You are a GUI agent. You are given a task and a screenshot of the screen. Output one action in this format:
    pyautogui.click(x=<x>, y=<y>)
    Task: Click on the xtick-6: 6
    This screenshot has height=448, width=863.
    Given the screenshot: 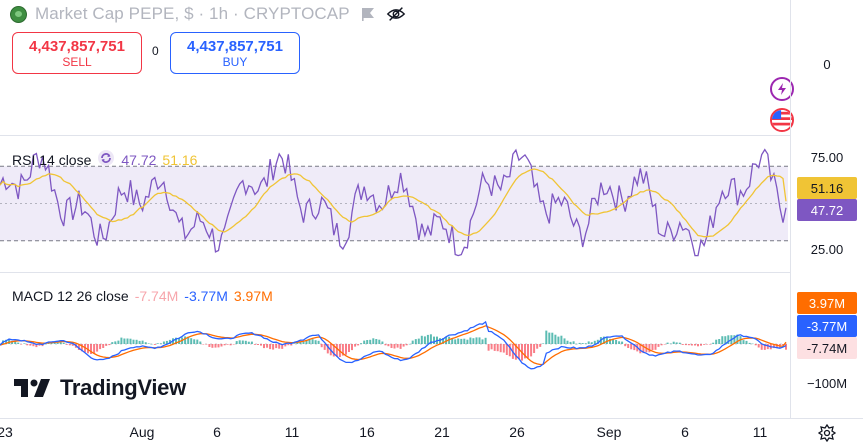 What is the action you would take?
    pyautogui.click(x=217, y=432)
    